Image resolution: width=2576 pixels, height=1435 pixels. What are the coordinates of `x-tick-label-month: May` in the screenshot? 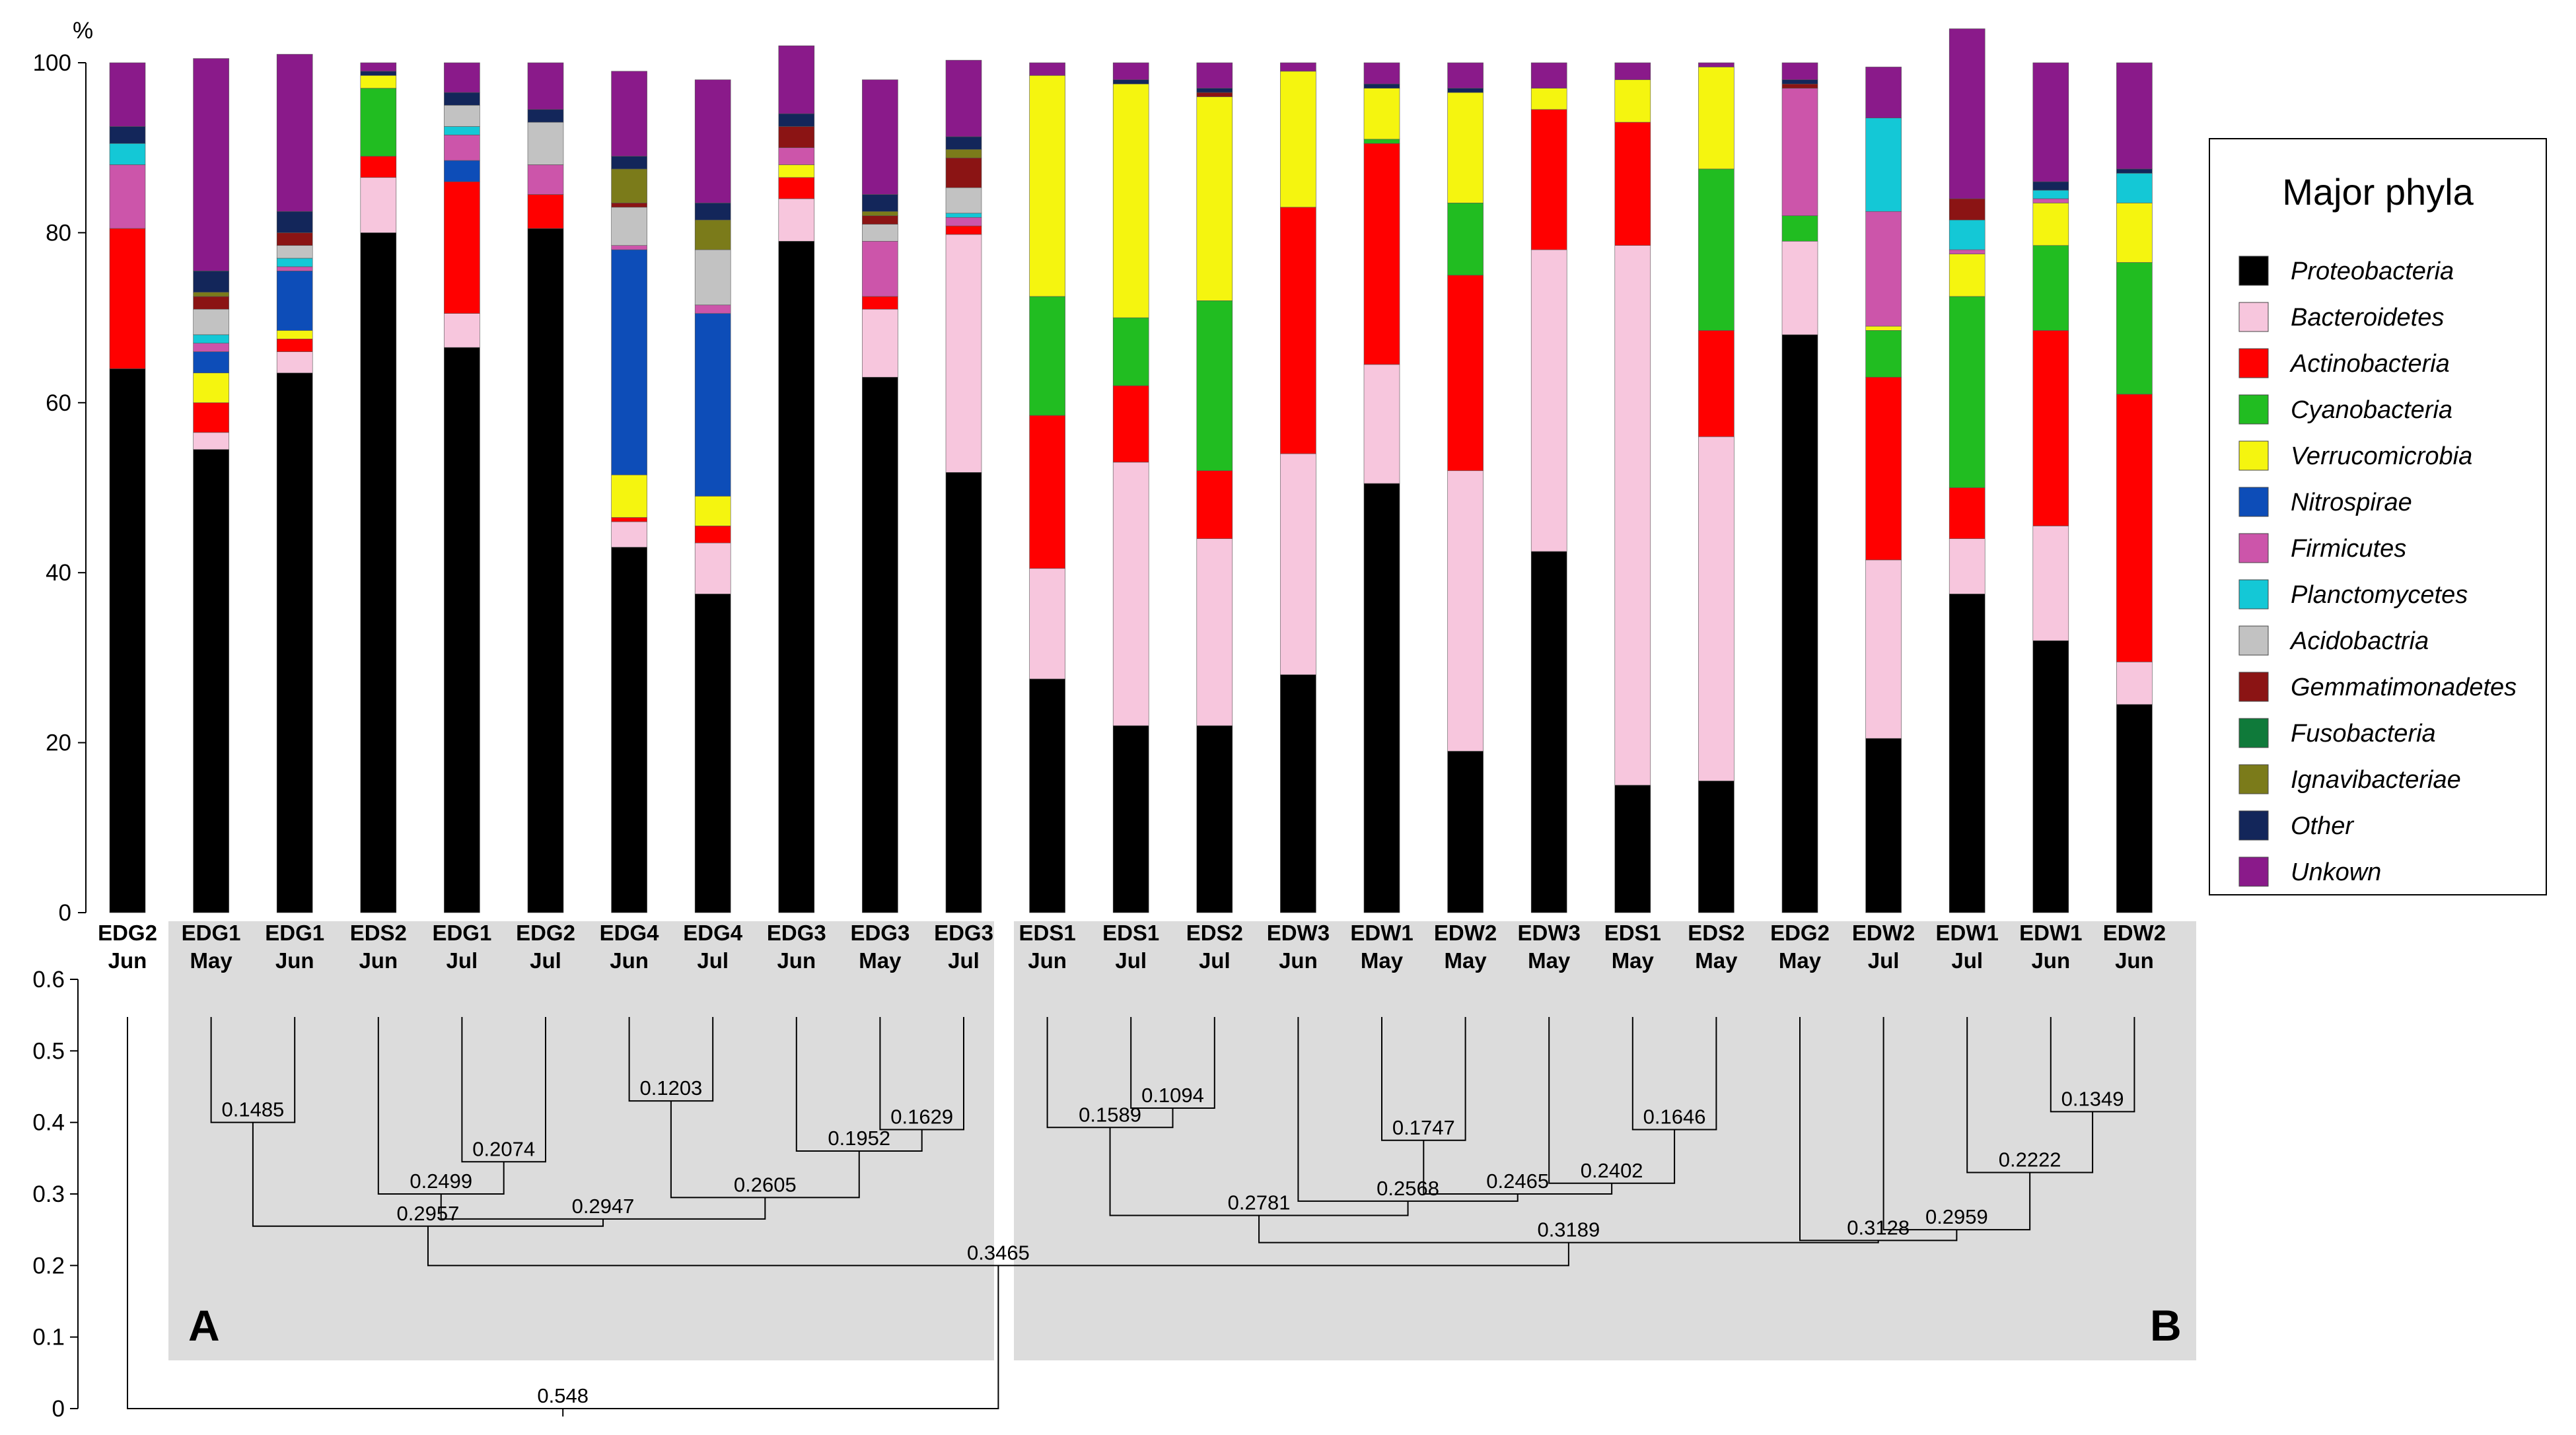 It's located at (1633, 960).